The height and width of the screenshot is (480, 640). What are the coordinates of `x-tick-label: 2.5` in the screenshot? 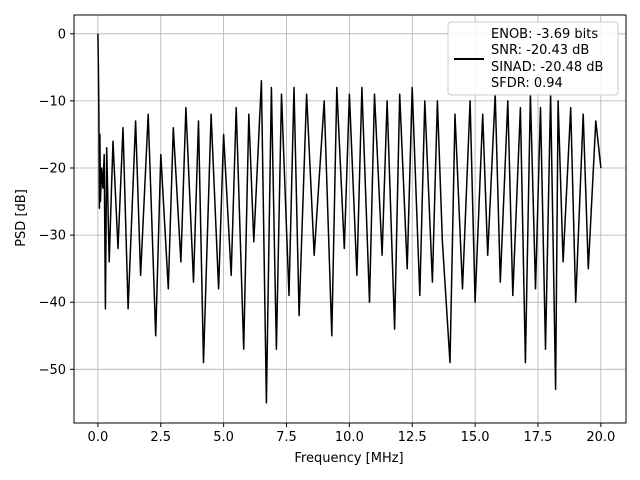 It's located at (160, 437).